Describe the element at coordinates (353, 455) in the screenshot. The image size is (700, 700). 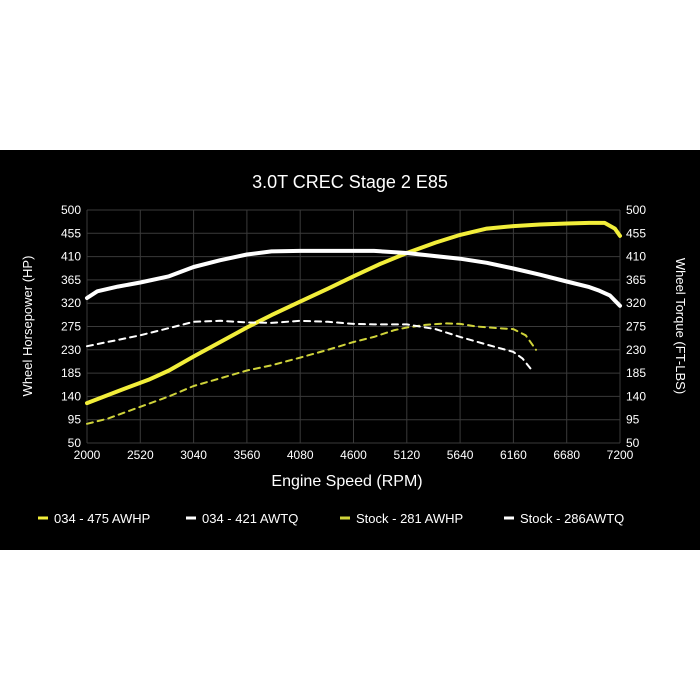
I see `x-tick-label: 4600` at that location.